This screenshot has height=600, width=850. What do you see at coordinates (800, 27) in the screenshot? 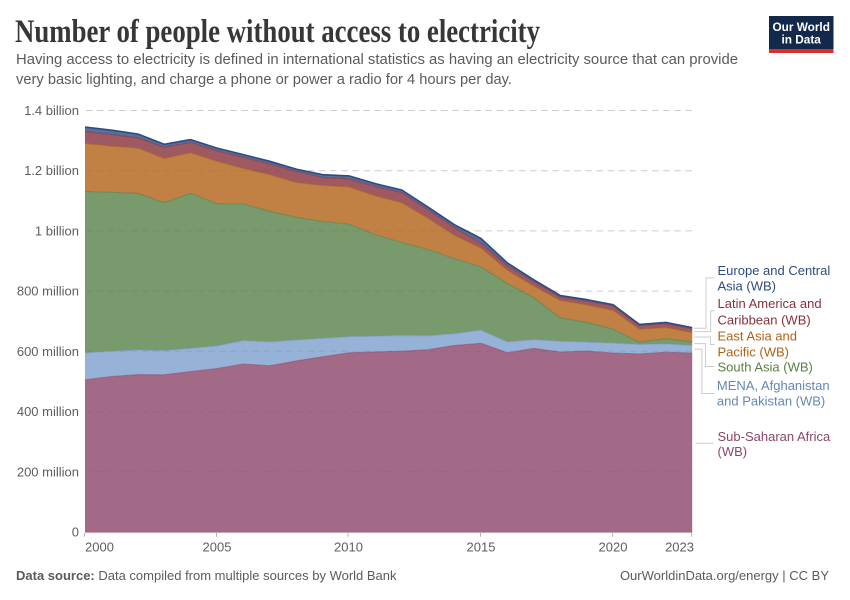
I see `svg-text: Our World` at bounding box center [800, 27].